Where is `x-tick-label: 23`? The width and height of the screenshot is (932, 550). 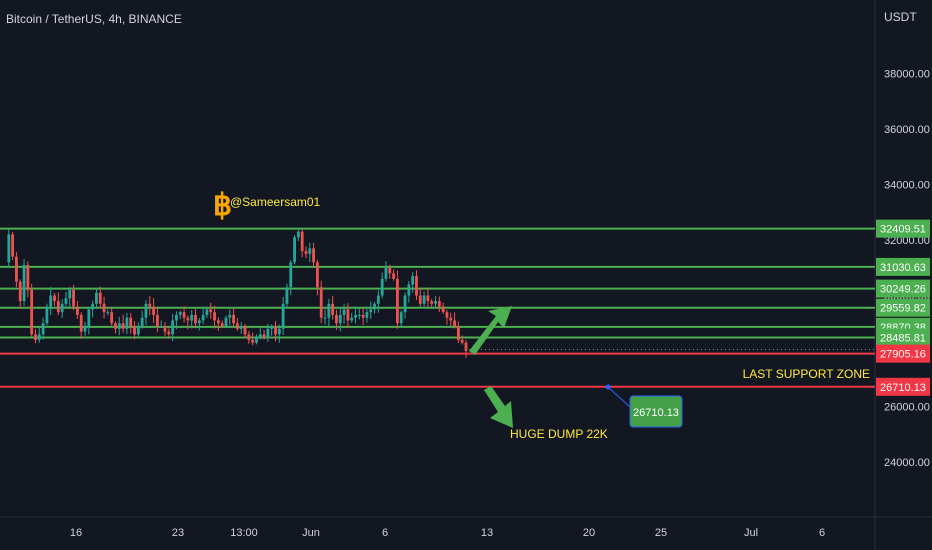
x-tick-label: 23 is located at coordinates (178, 533).